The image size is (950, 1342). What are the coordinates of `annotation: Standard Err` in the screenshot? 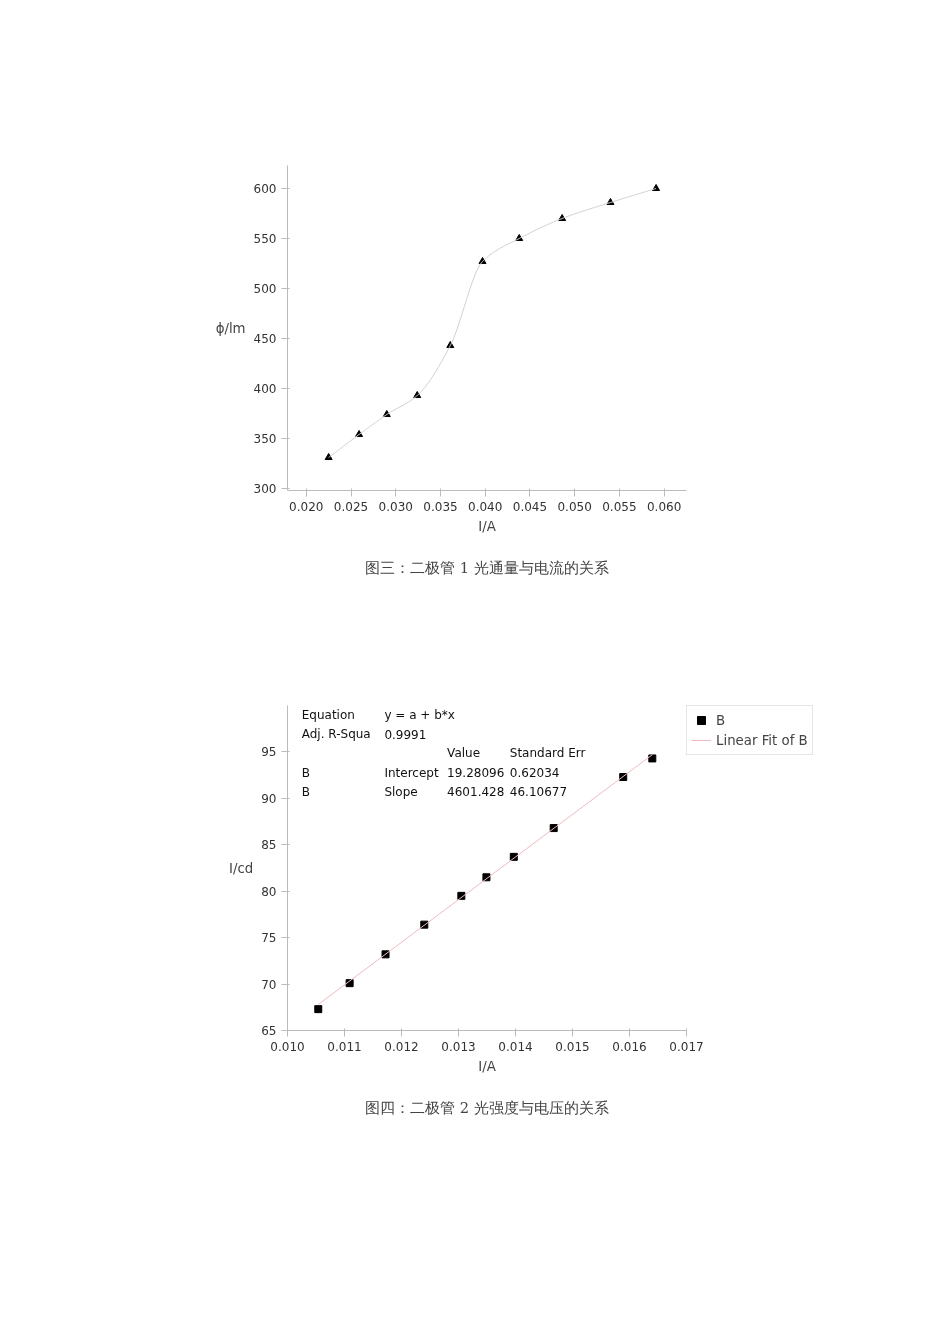 It's located at (547, 753).